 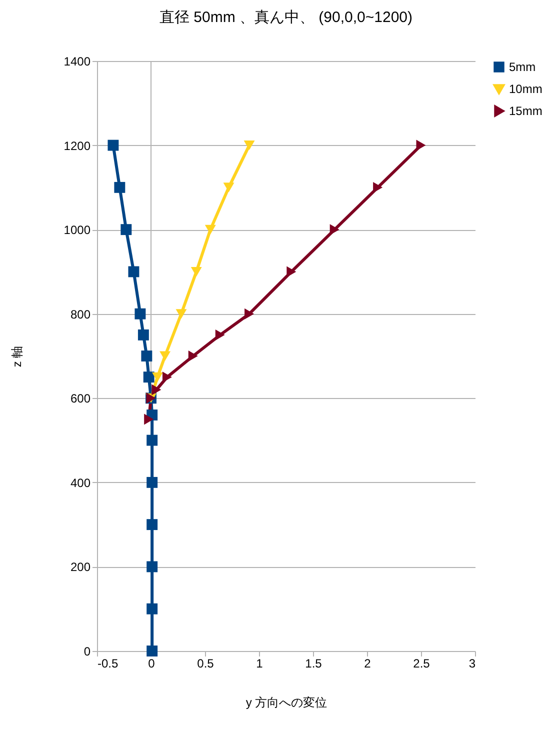 I want to click on x-tick-label: -0.5, so click(x=108, y=663).